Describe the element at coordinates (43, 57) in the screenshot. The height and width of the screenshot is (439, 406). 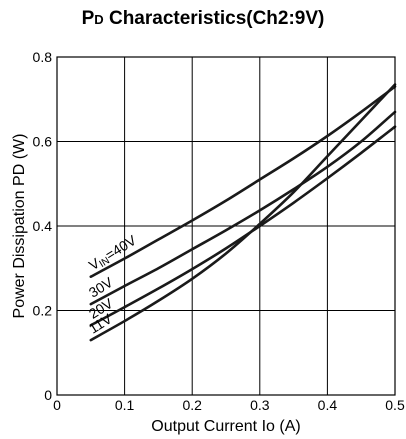
I see `y-tick-label: 0.8` at that location.